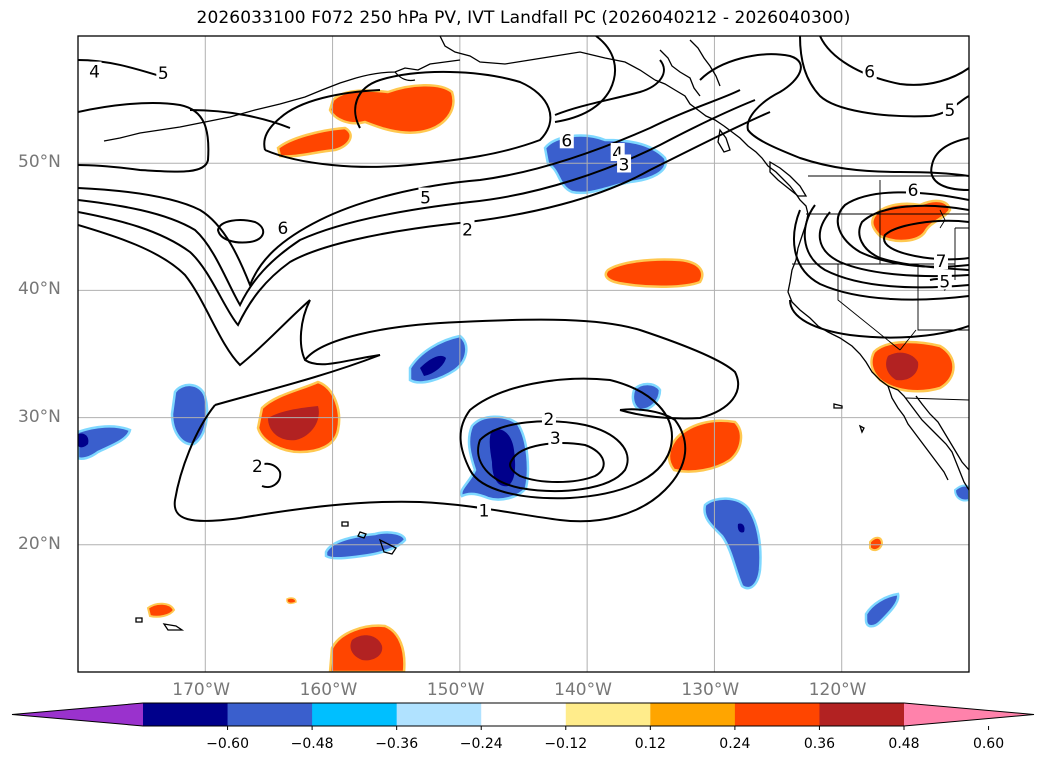 The width and height of the screenshot is (1047, 765). I want to click on colorbar, so click(523, 716).